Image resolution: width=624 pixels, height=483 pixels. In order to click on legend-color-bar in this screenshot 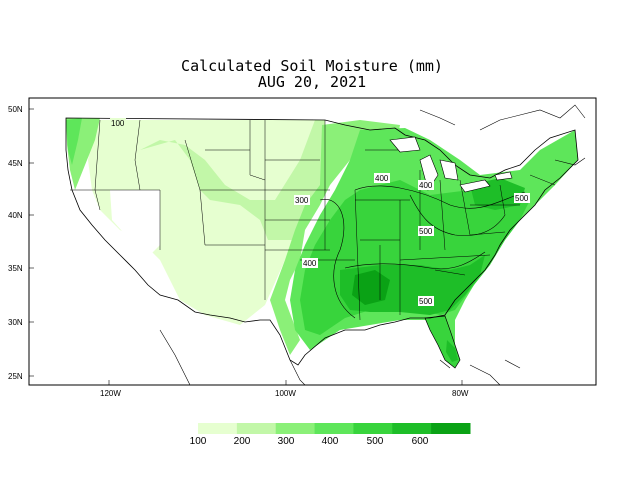, I will do `click(334, 428)`.